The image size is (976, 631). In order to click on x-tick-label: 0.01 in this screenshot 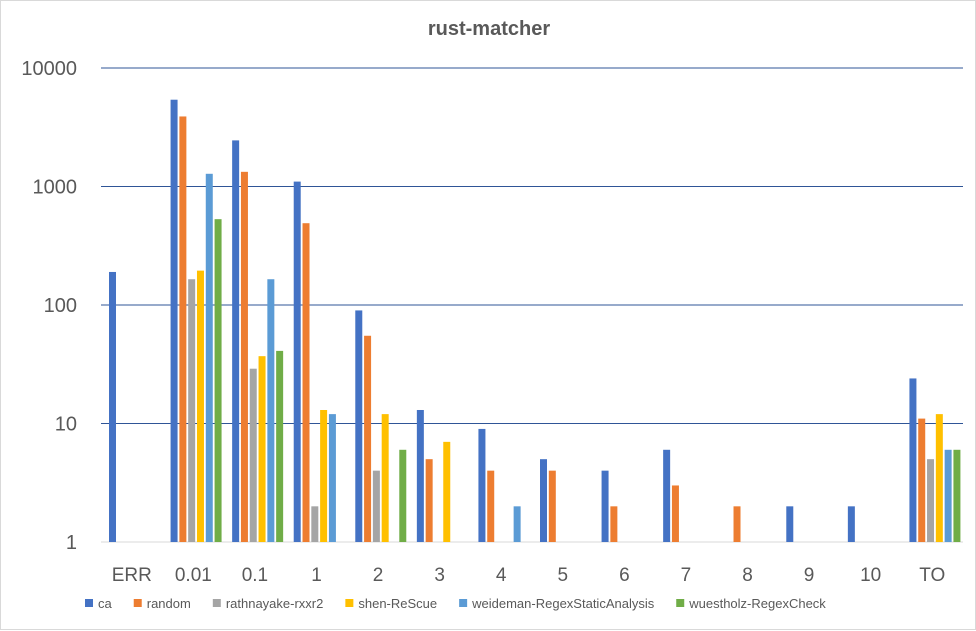, I will do `click(193, 575)`.